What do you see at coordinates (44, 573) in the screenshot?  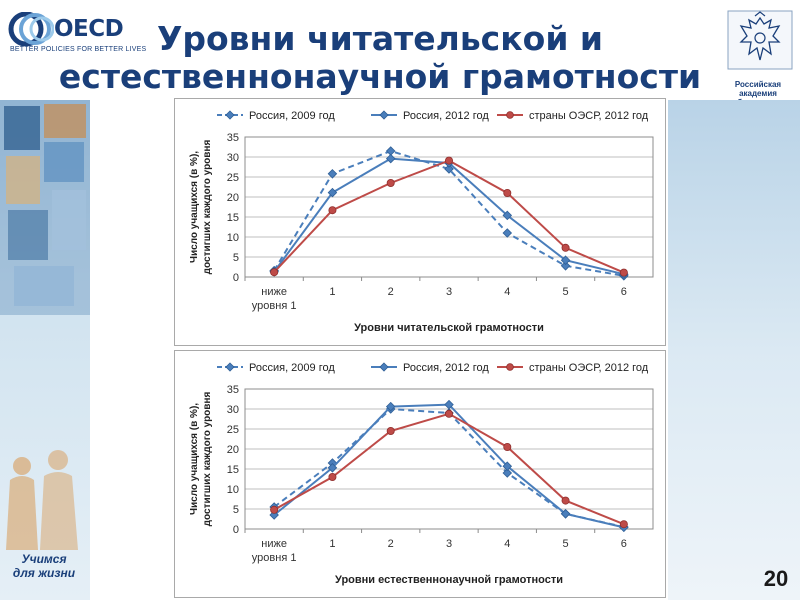 I see `slogan-line-2: для жизни` at bounding box center [44, 573].